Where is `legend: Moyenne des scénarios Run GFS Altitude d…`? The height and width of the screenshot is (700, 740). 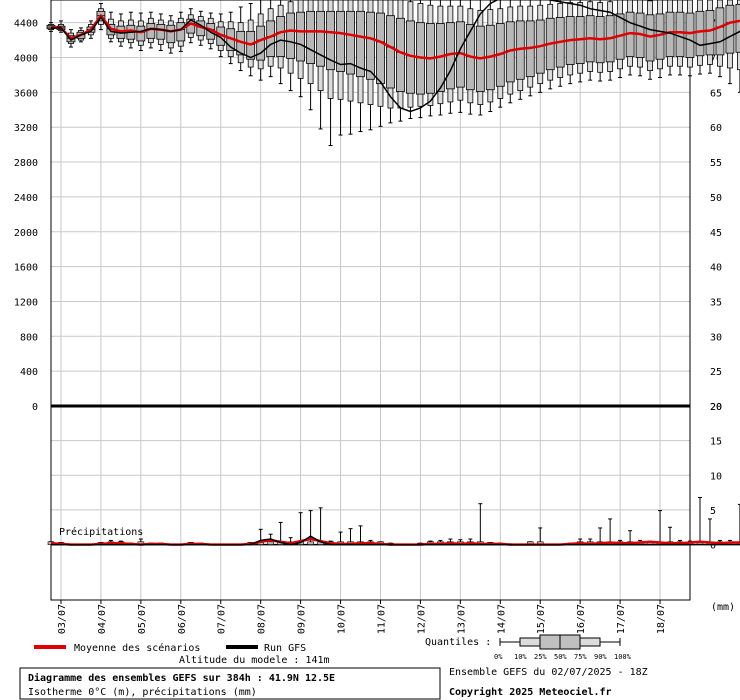 legend: Moyenne des scénarios Run GFS Altitude d… is located at coordinates (182, 654).